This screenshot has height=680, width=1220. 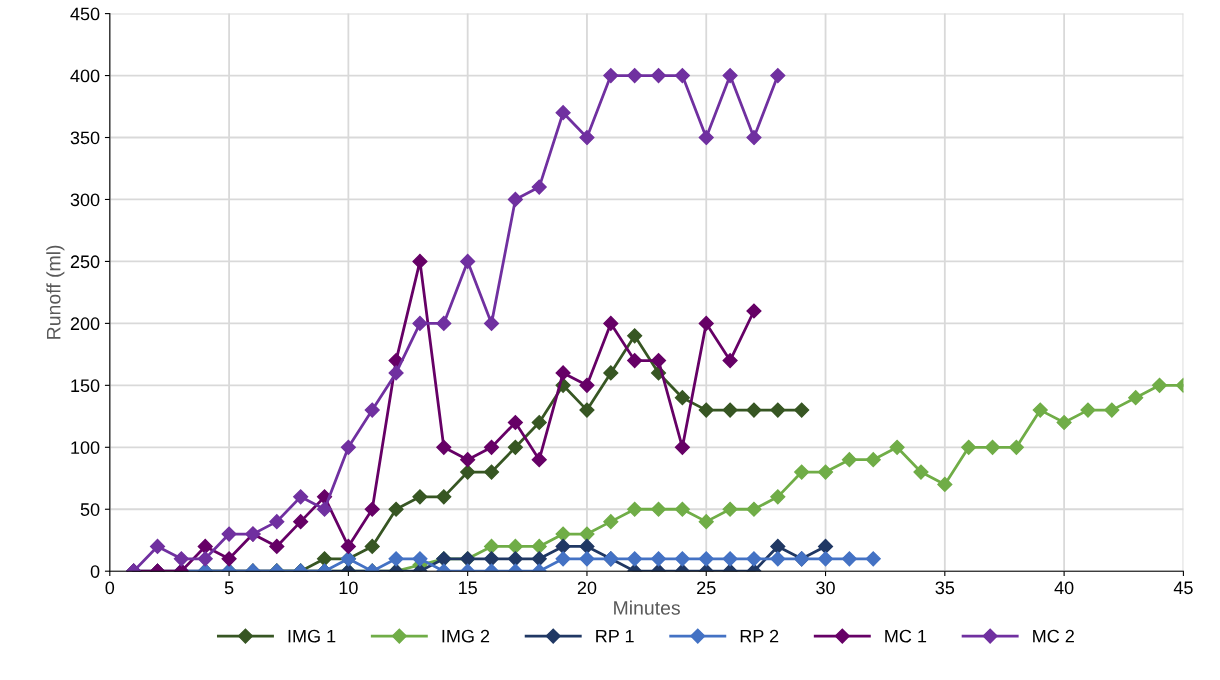 I want to click on legend-label: RP 1, so click(x=615, y=636).